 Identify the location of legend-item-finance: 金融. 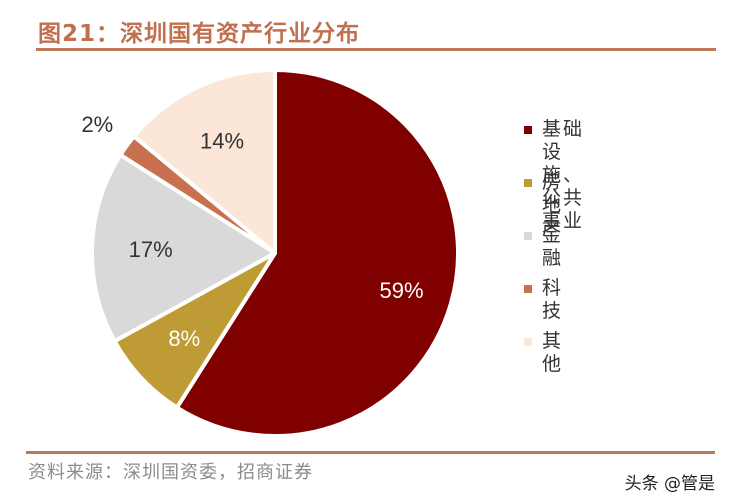
(543, 247).